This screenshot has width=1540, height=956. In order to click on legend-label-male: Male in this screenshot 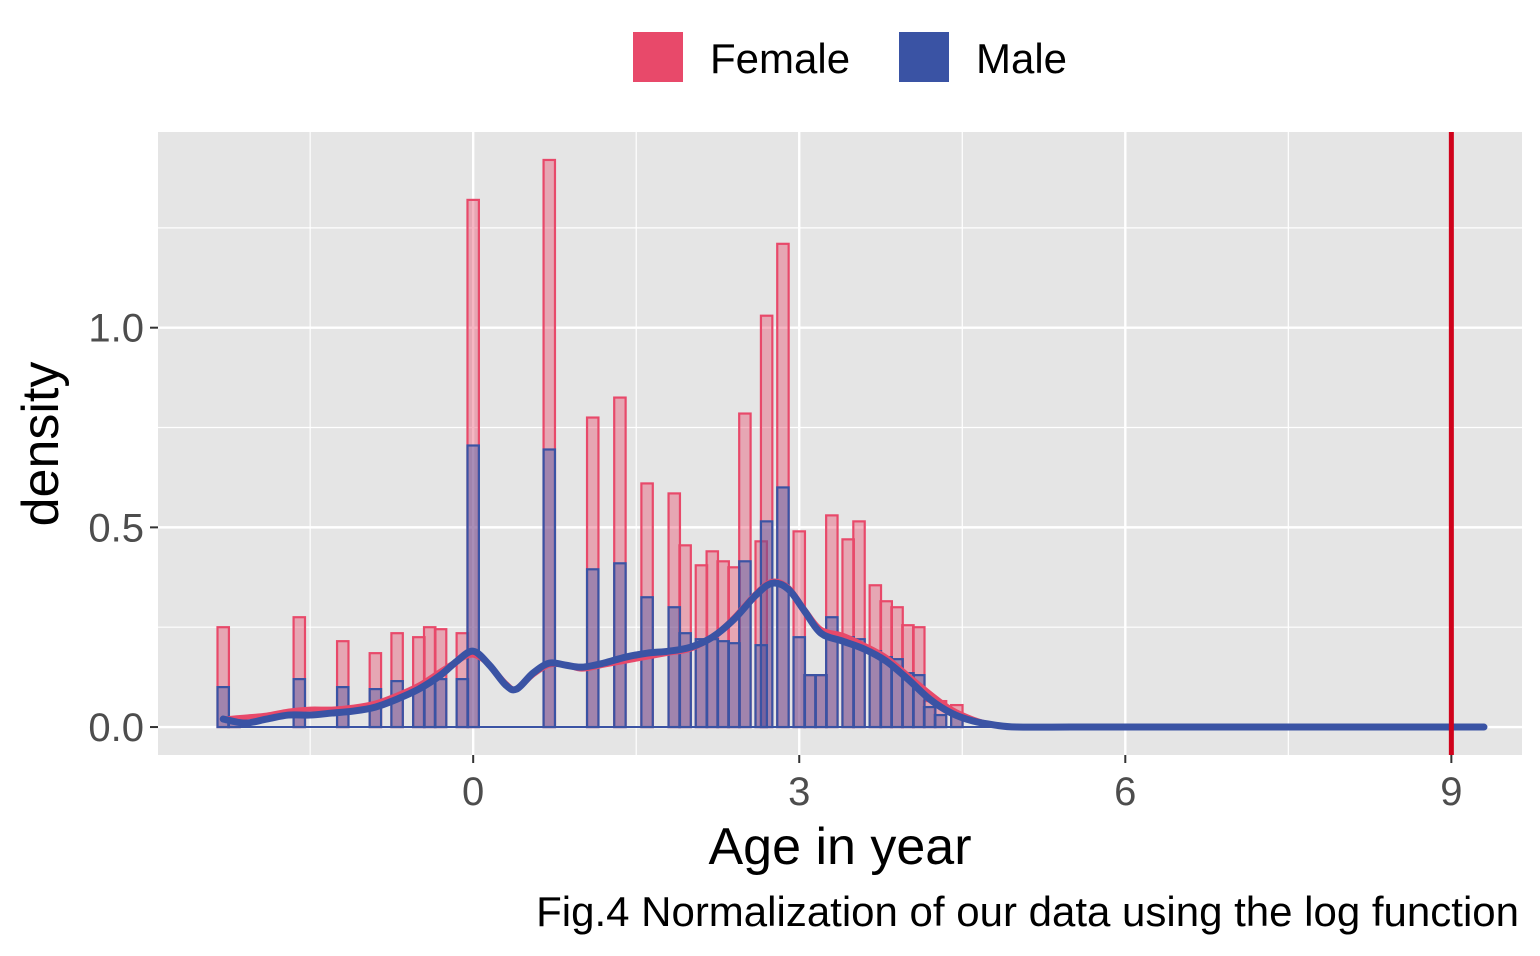, I will do `click(1021, 58)`.